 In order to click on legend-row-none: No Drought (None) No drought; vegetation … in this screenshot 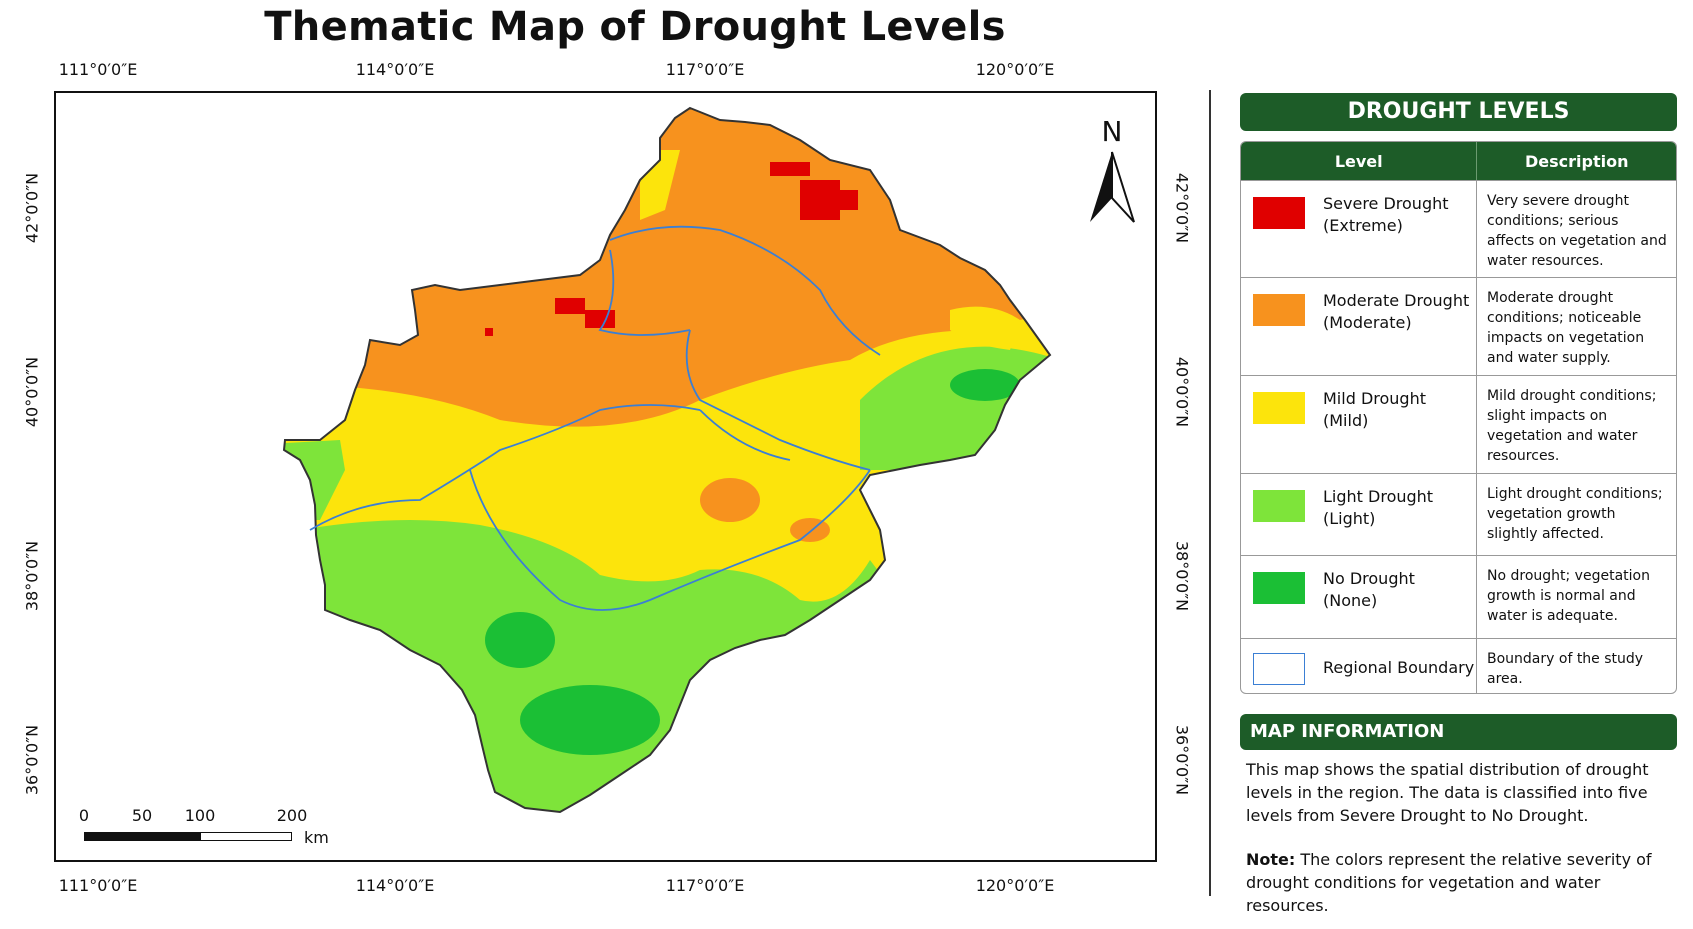, I will do `click(1458, 596)`.